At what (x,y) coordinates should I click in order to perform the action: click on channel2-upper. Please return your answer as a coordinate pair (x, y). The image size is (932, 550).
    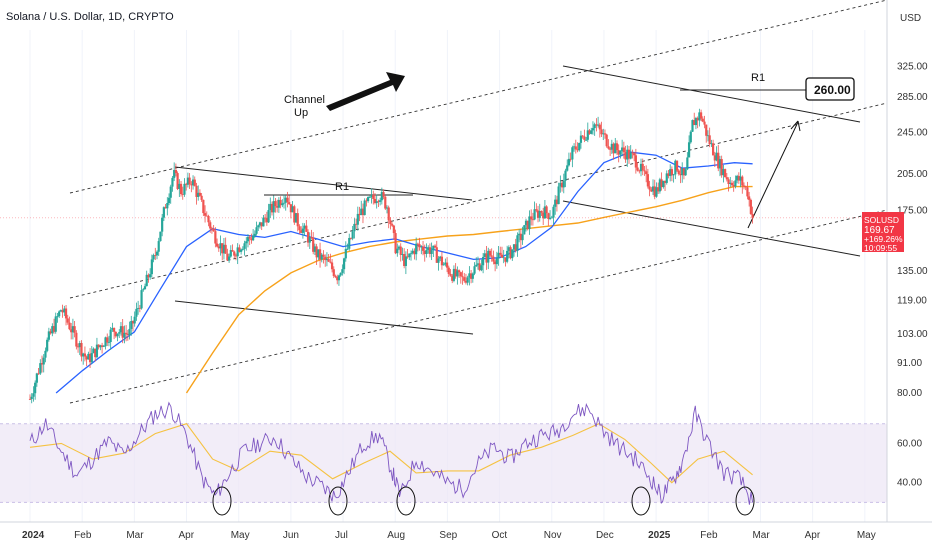
    Looking at the image, I should click on (711, 94).